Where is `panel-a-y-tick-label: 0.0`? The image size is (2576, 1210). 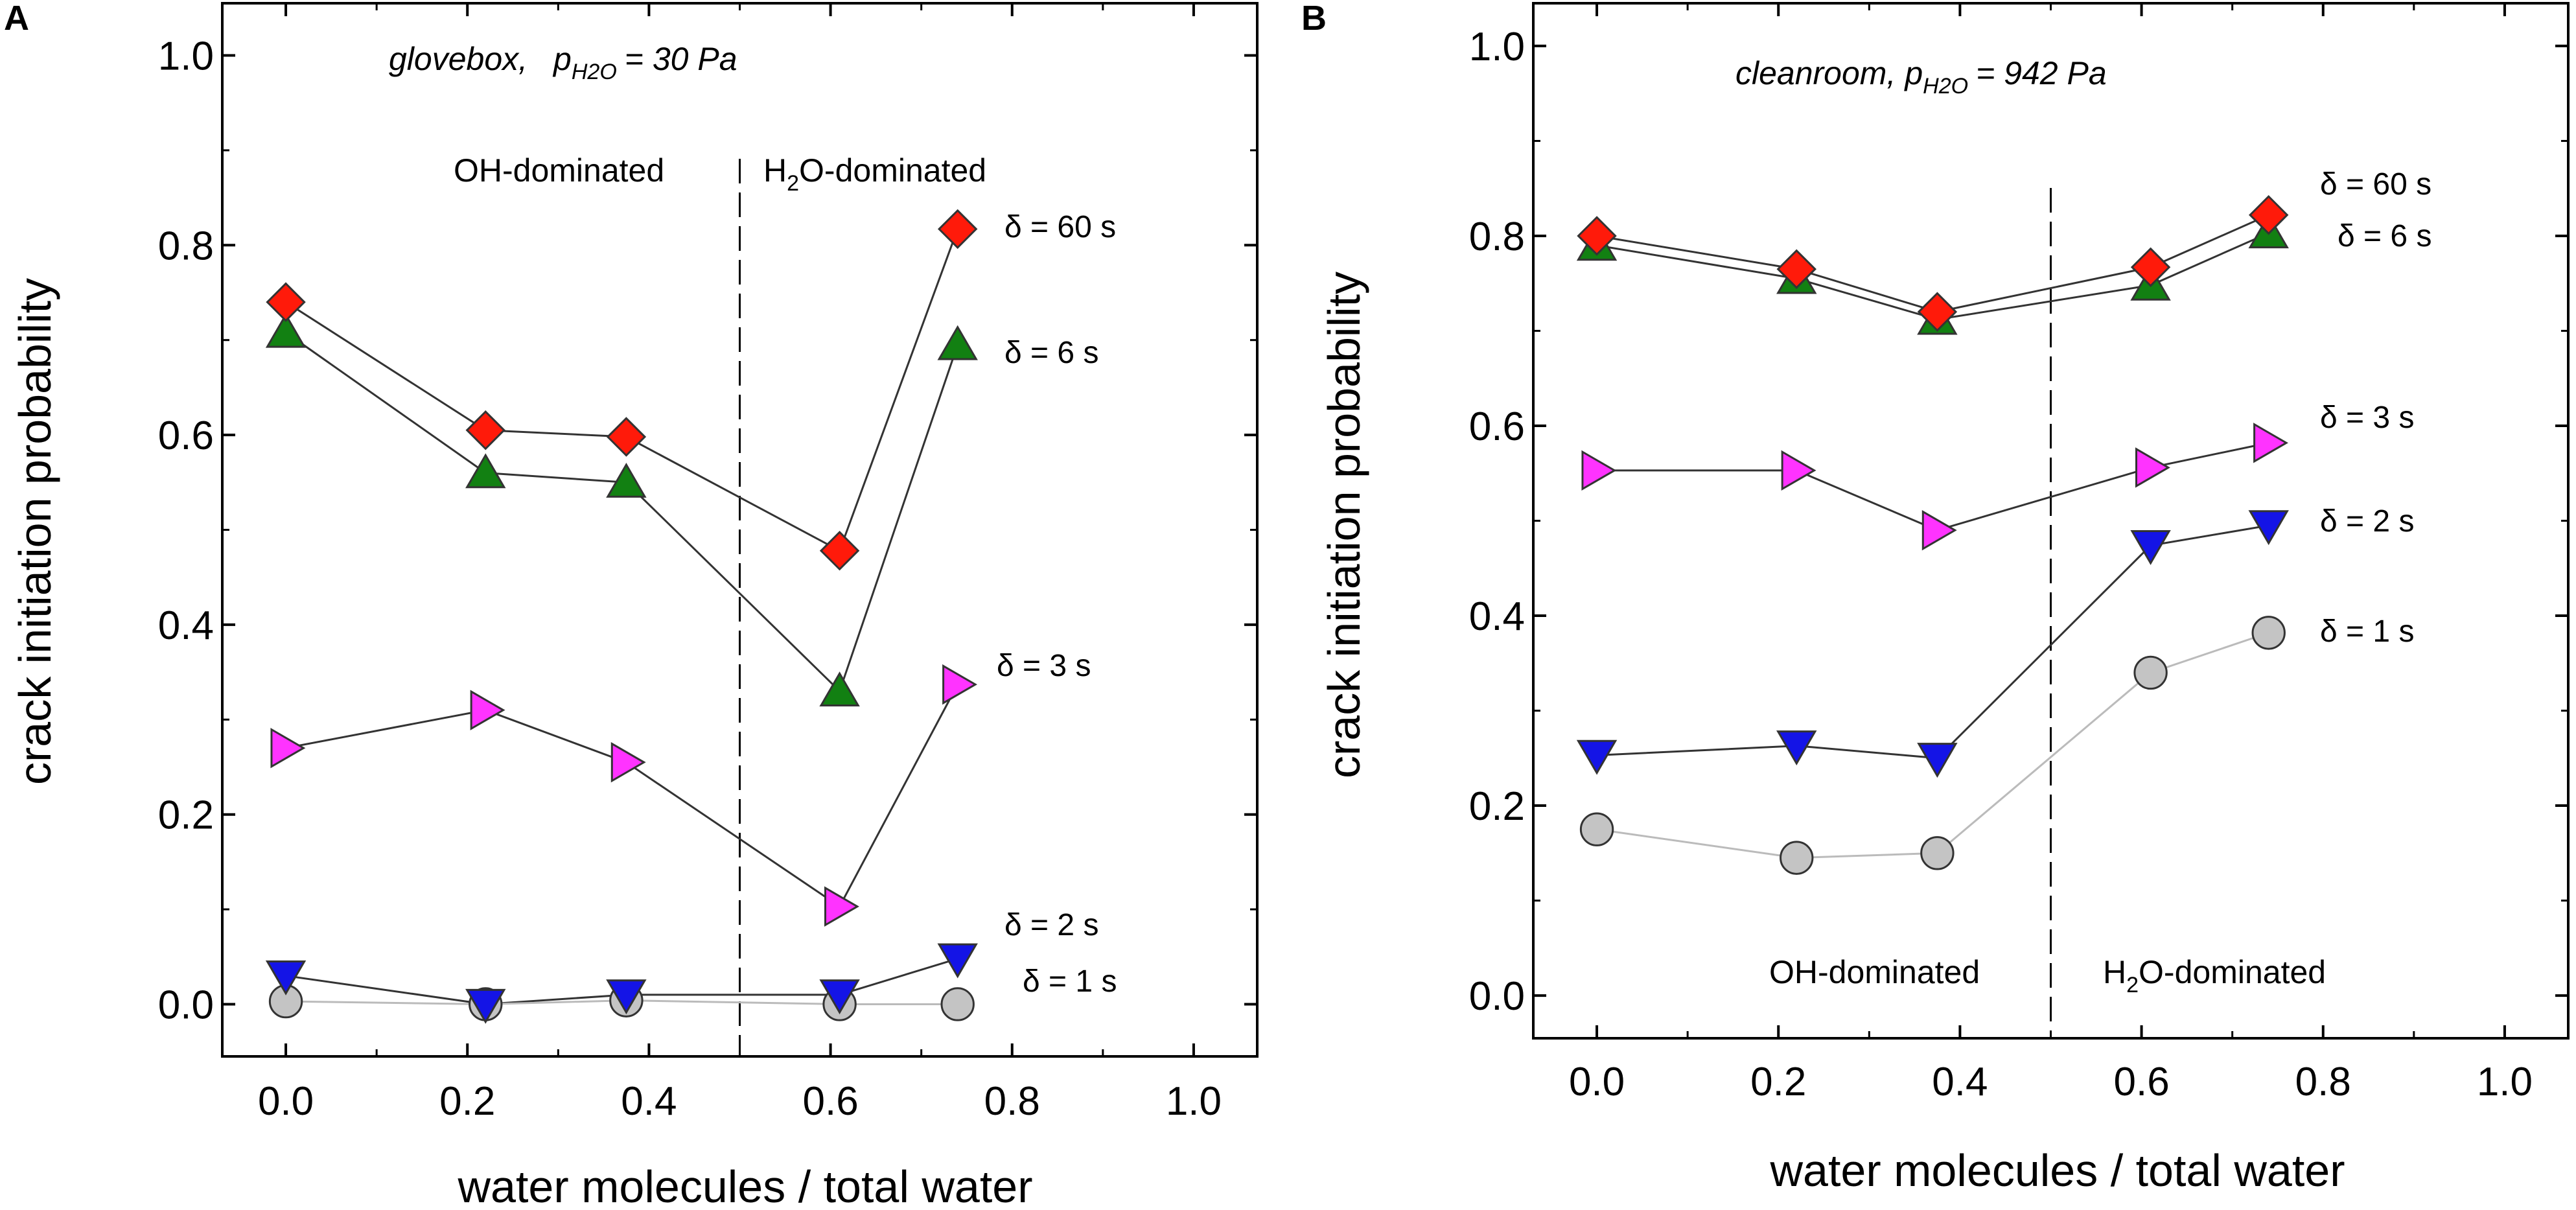
panel-a-y-tick-label: 0.0 is located at coordinates (186, 1005).